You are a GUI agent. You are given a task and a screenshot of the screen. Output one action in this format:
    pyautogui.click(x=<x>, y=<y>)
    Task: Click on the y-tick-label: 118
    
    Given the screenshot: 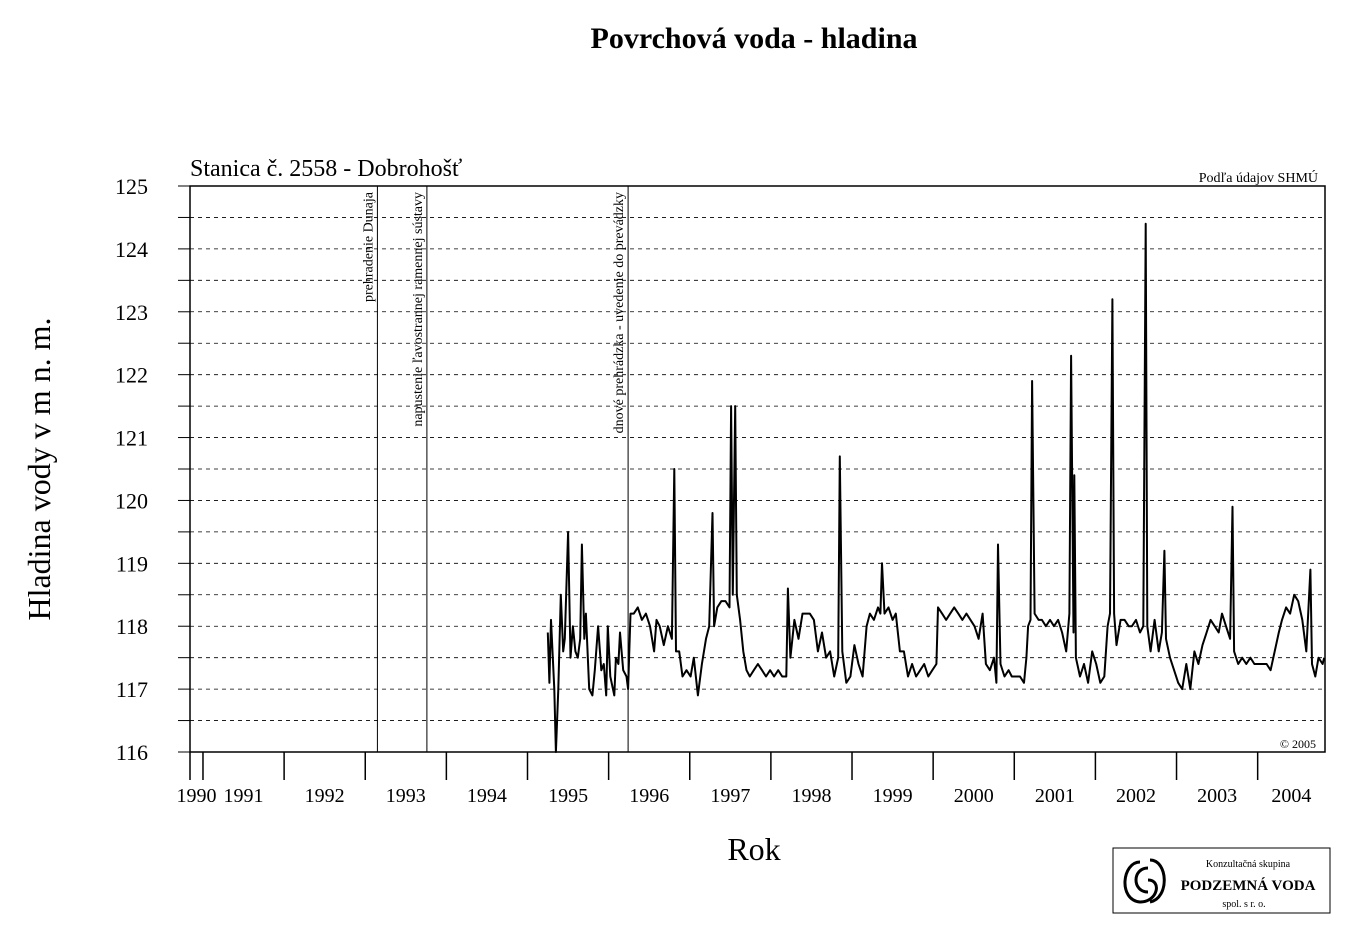 What is the action you would take?
    pyautogui.click(x=132, y=626)
    